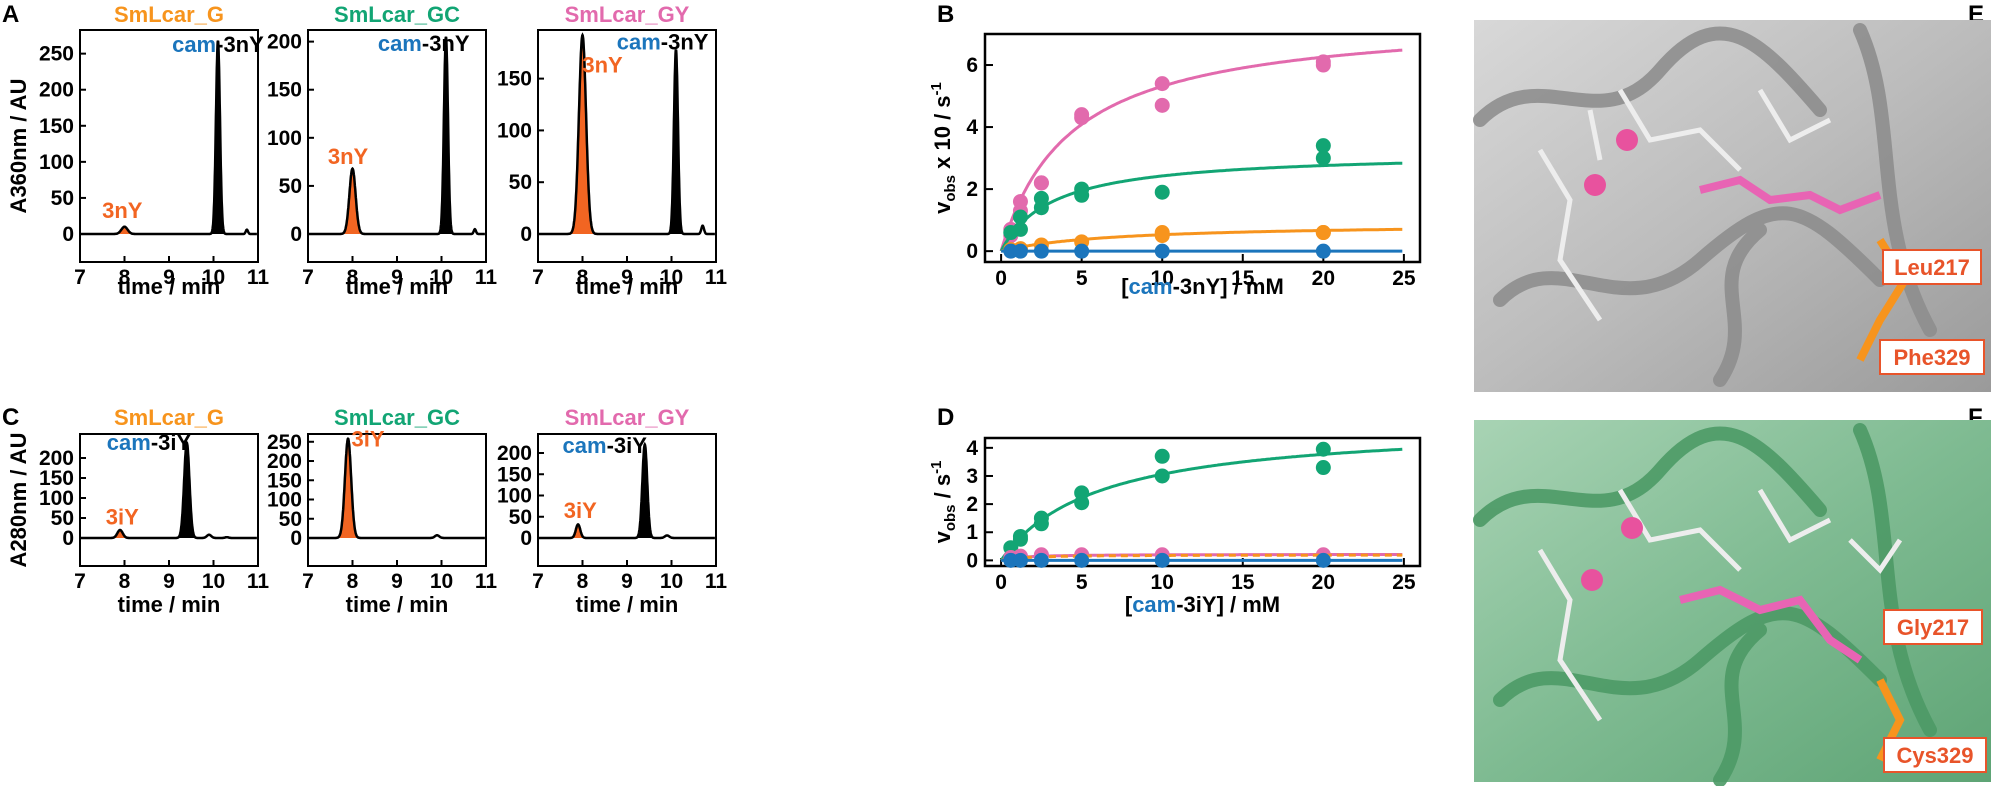 The image size is (1995, 786). What do you see at coordinates (627, 417) in the screenshot?
I see `panel-title: SmLcar_GY` at bounding box center [627, 417].